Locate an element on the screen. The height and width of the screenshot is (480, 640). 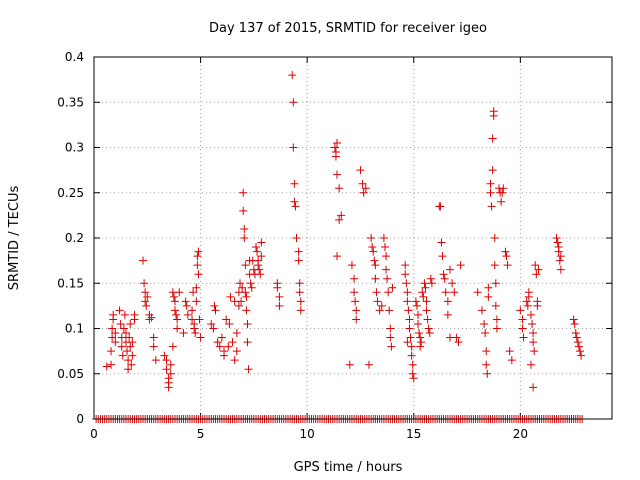
x-tick-label: 20 is located at coordinates (520, 434).